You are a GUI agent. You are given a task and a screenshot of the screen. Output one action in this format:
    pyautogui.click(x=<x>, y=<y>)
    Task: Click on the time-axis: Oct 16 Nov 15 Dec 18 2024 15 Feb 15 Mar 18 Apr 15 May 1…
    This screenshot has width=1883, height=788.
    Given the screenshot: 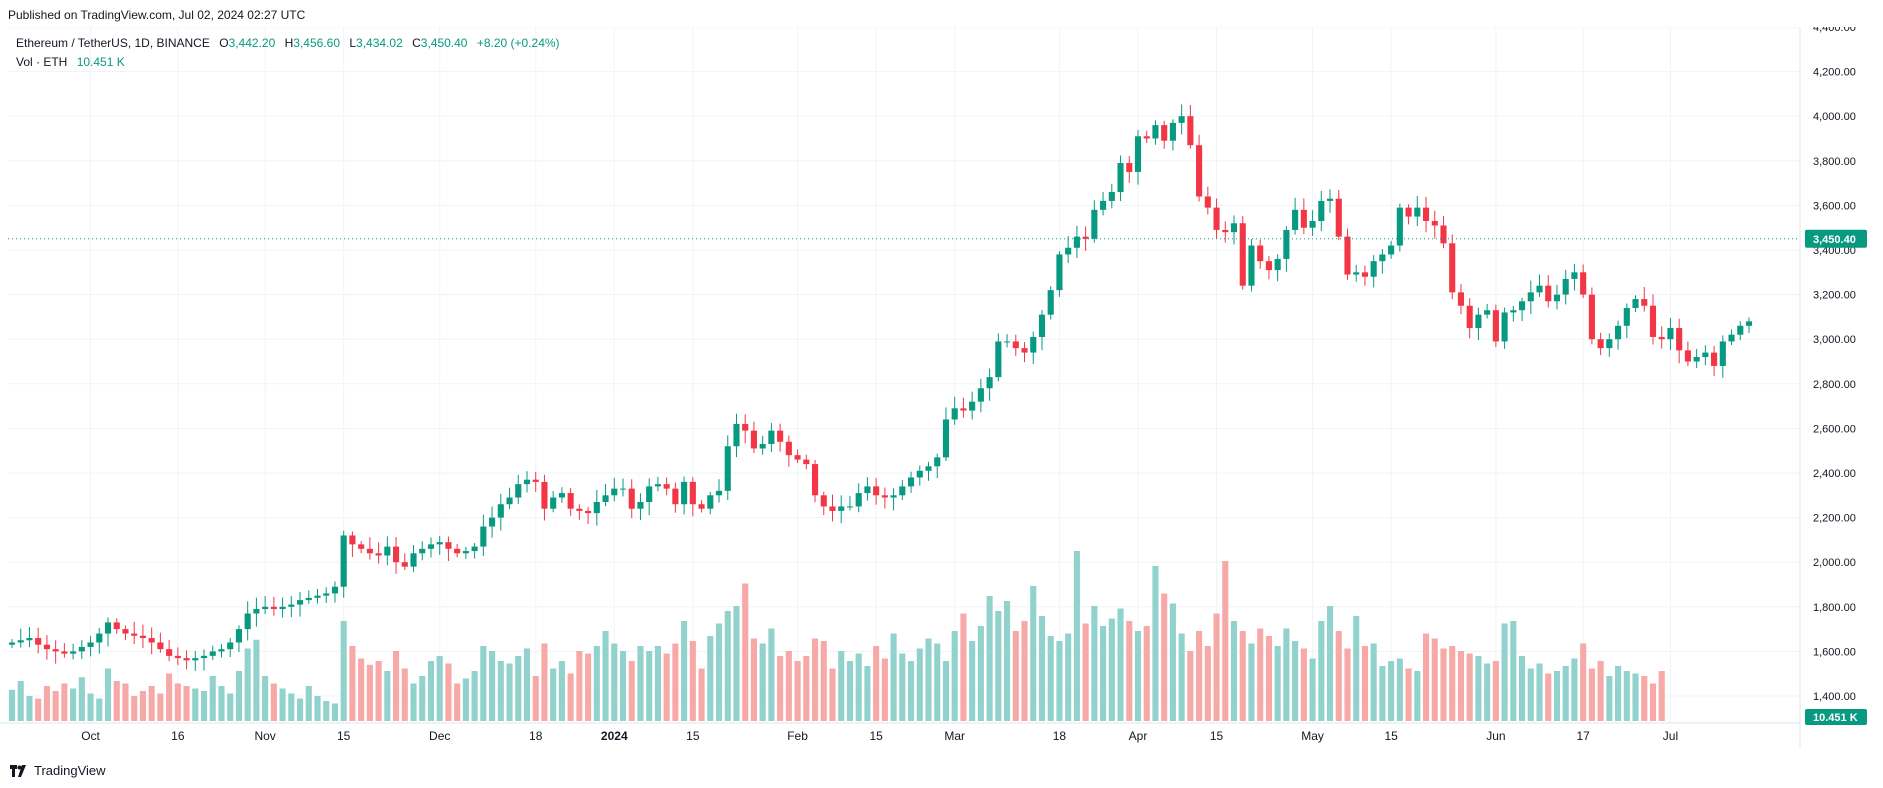 What is the action you would take?
    pyautogui.click(x=879, y=736)
    